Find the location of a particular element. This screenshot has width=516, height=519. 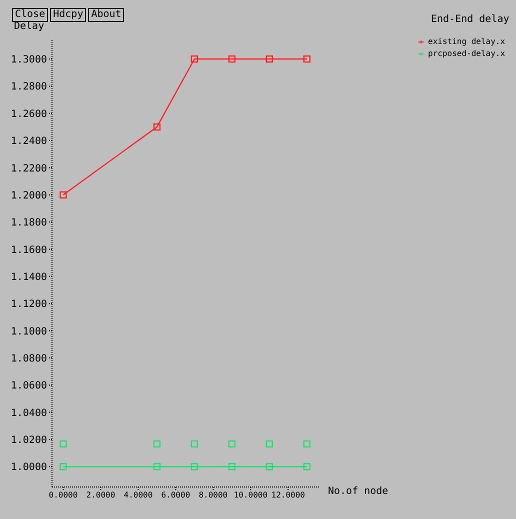

y-tick-label: 1.0200 is located at coordinates (28, 440).